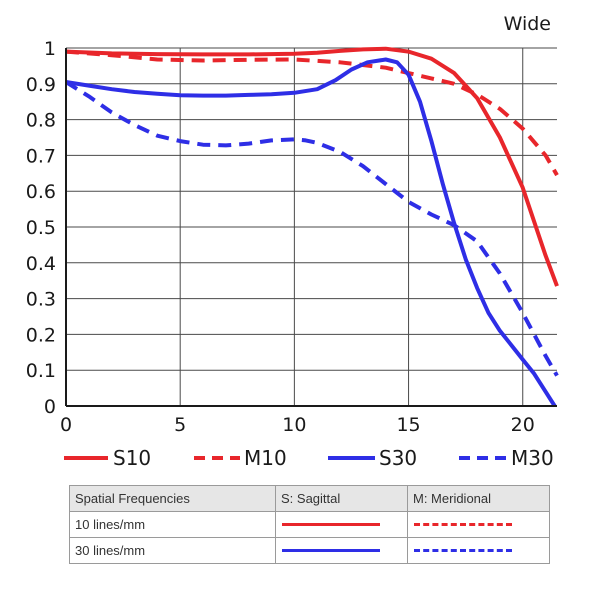 The height and width of the screenshot is (595, 595). What do you see at coordinates (527, 24) in the screenshot?
I see `chart-title: Wide` at bounding box center [527, 24].